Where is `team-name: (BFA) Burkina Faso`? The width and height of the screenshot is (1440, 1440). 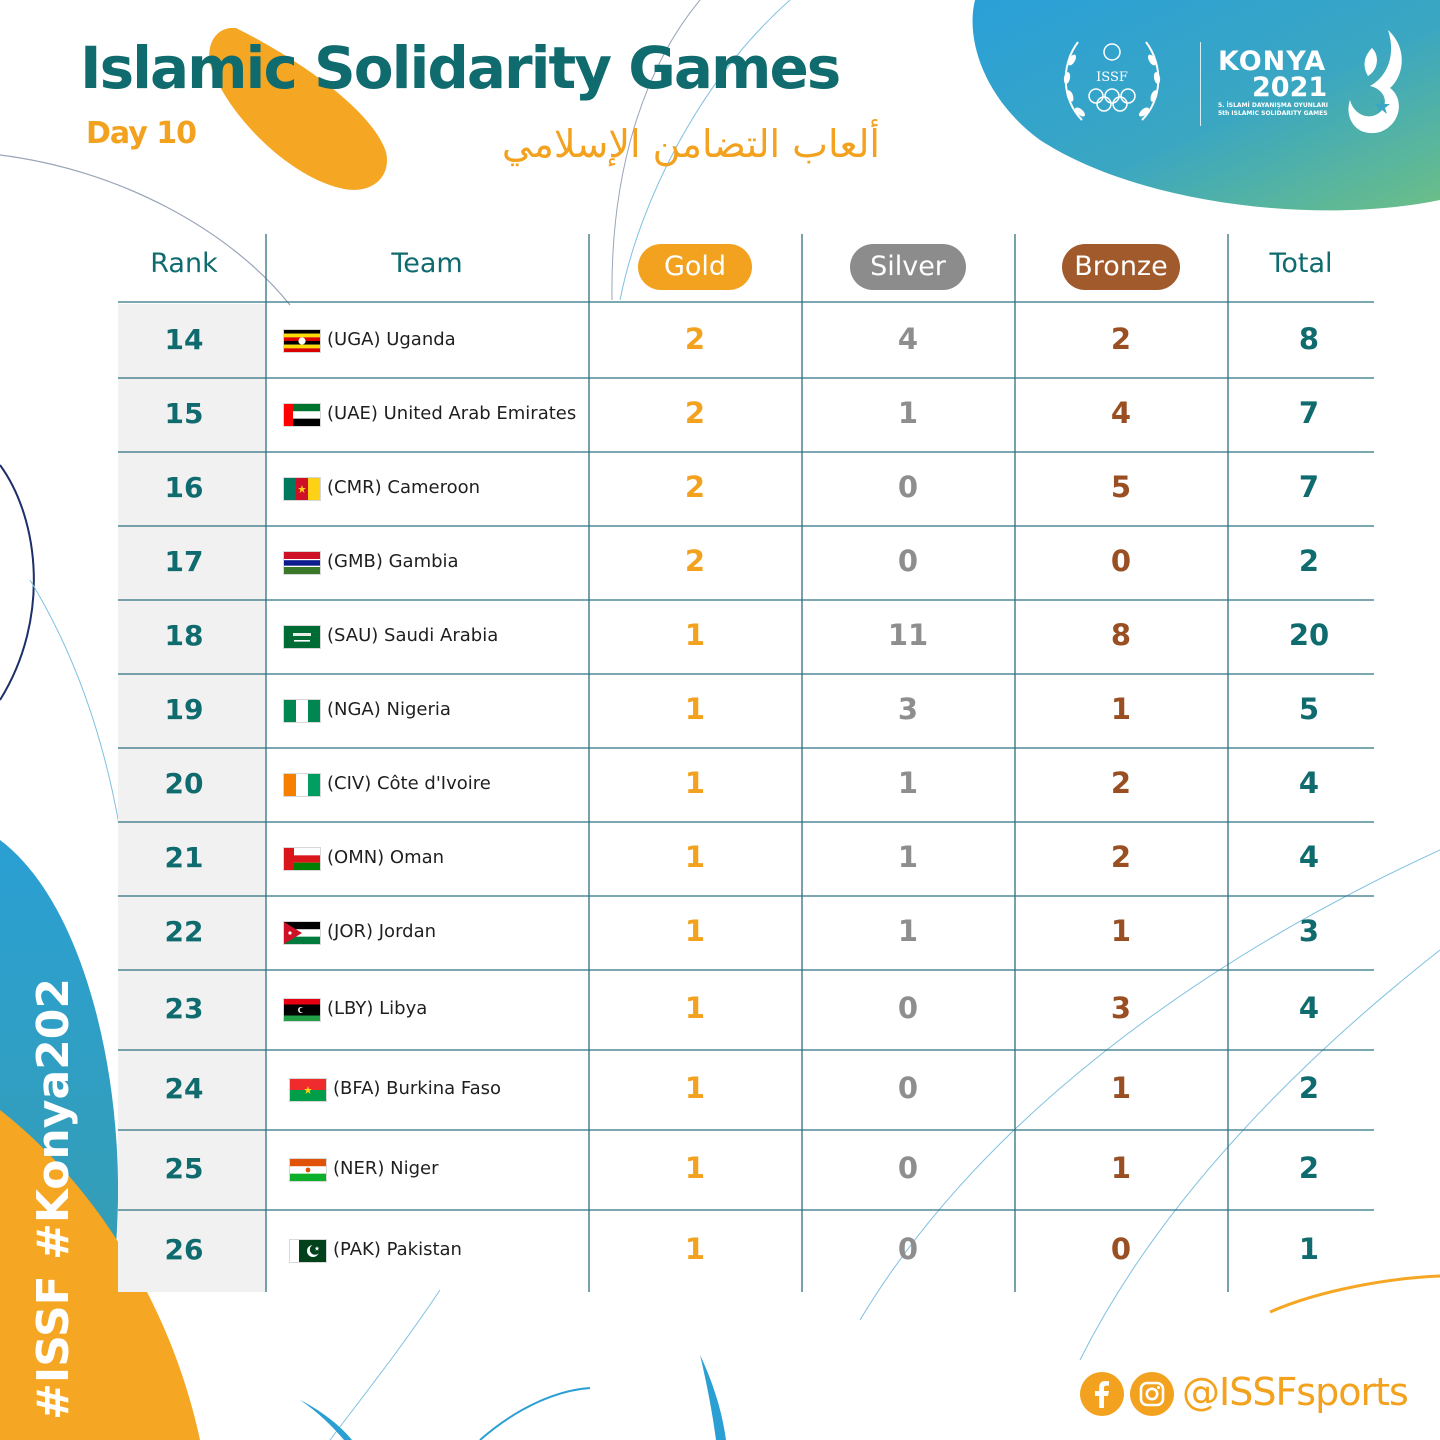 team-name: (BFA) Burkina Faso is located at coordinates (417, 1088).